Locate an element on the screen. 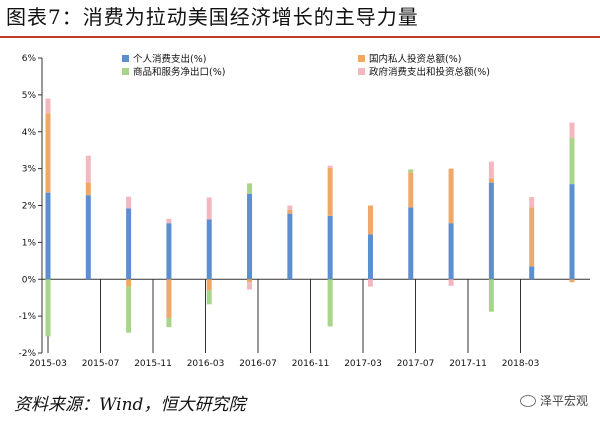 The height and width of the screenshot is (423, 600). y-tick-label: 6% is located at coordinates (29, 59).